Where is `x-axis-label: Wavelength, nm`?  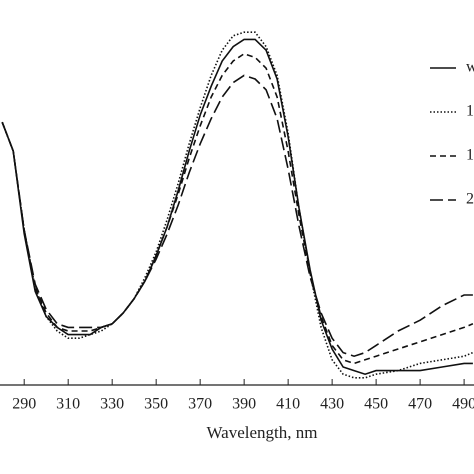
x-axis-label: Wavelength, nm is located at coordinates (262, 432).